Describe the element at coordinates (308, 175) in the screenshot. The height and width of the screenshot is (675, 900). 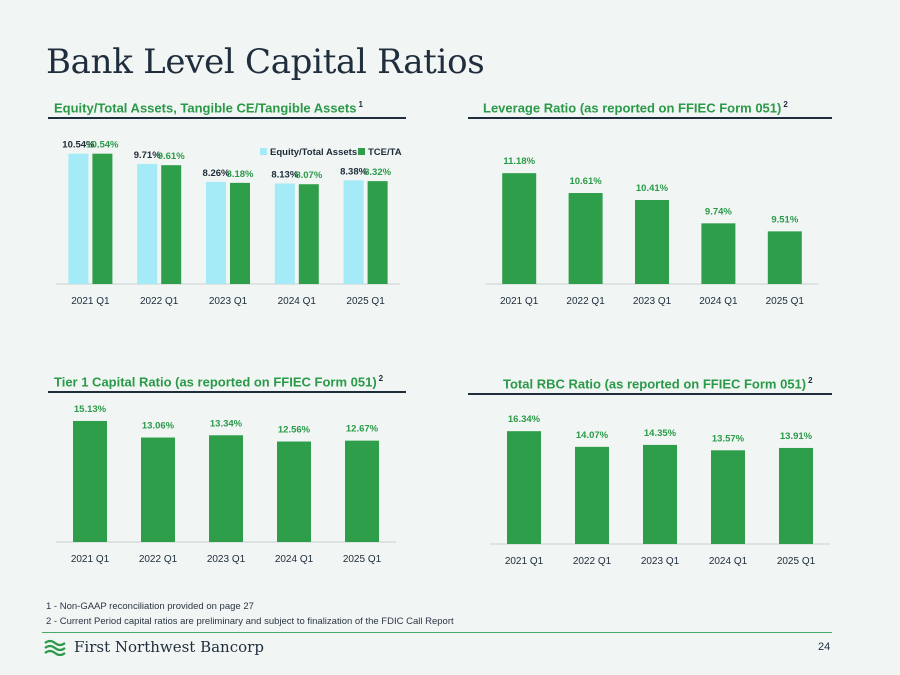
I see `equity-data-label: 8.07%` at that location.